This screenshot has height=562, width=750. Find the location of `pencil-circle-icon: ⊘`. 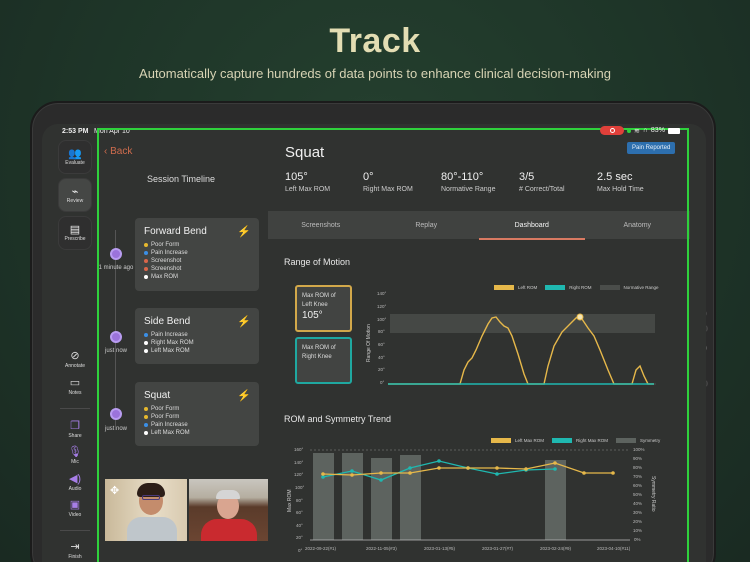

pencil-circle-icon: ⊘ is located at coordinates (75, 356).